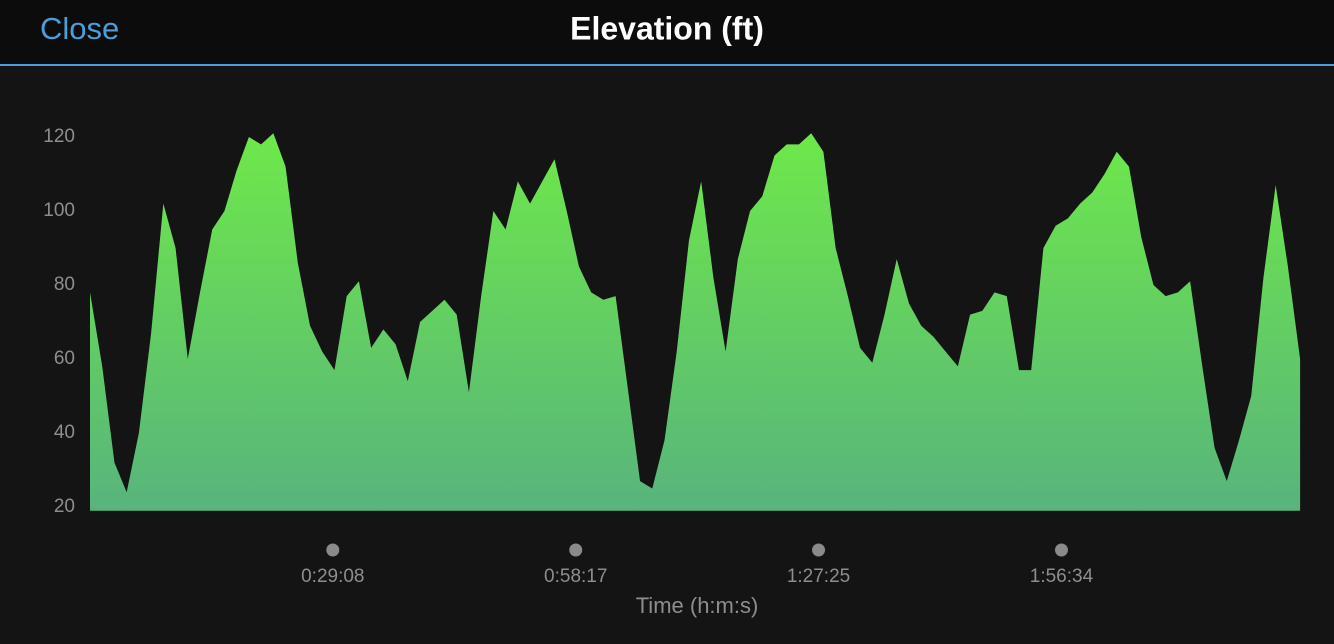  Describe the element at coordinates (1062, 576) in the screenshot. I see `x-tick-label: 1:56:34` at that location.